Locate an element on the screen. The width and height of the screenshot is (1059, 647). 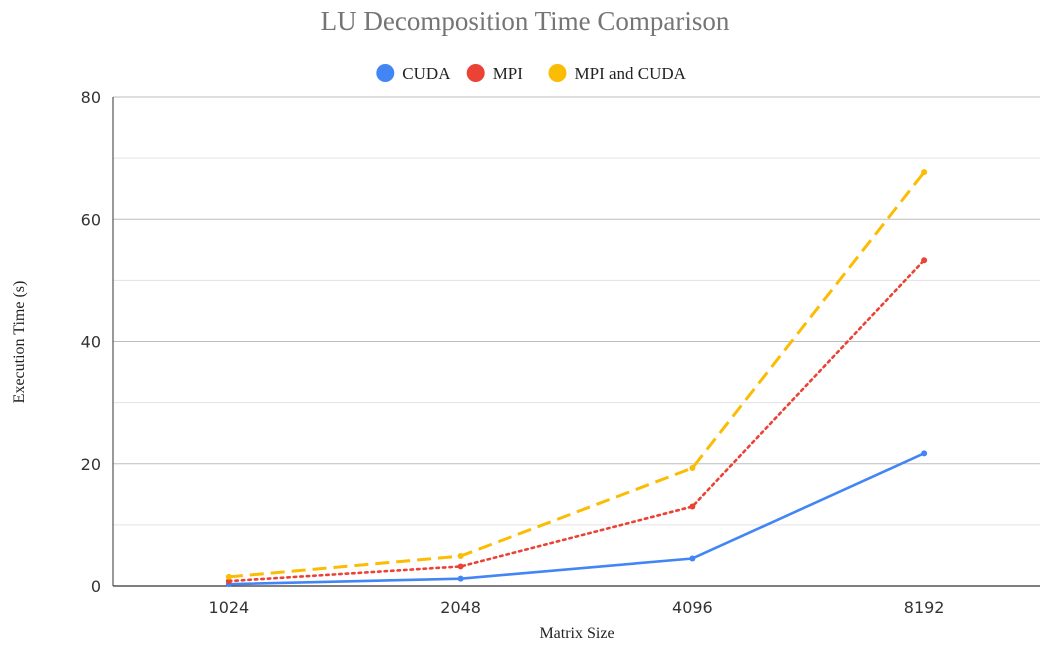
legend-label: MPI is located at coordinates (508, 73).